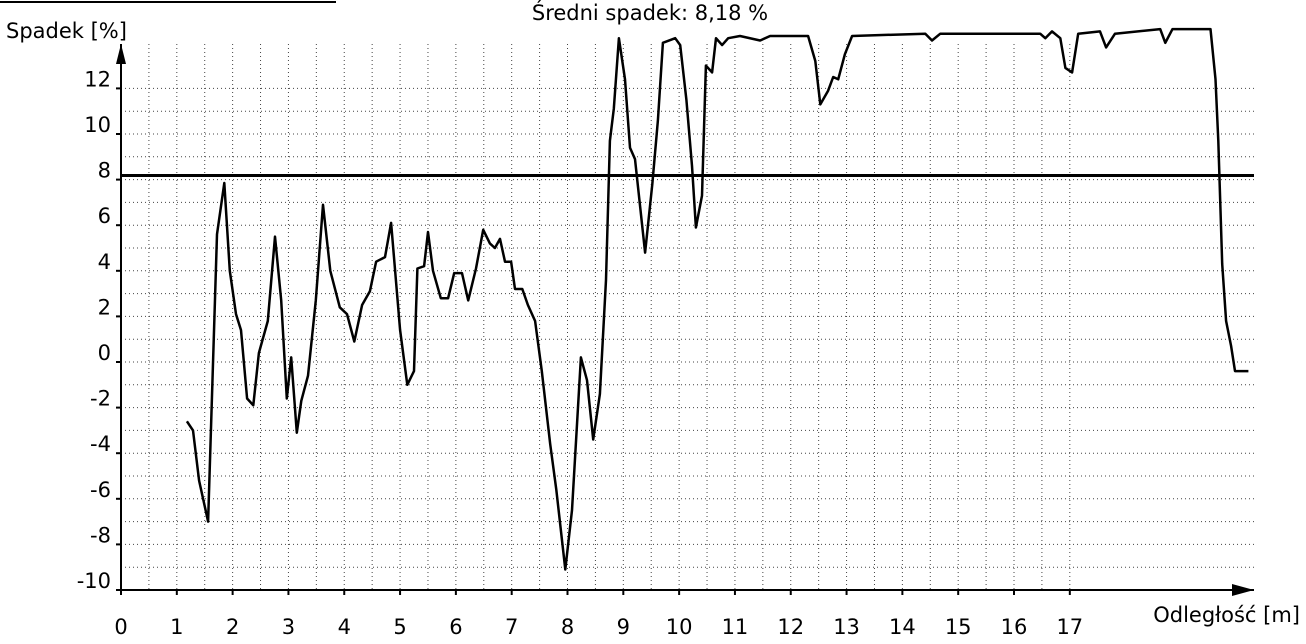 Image resolution: width=1306 pixels, height=644 pixels. What do you see at coordinates (790, 627) in the screenshot?
I see `x-tick-label: 12` at bounding box center [790, 627].